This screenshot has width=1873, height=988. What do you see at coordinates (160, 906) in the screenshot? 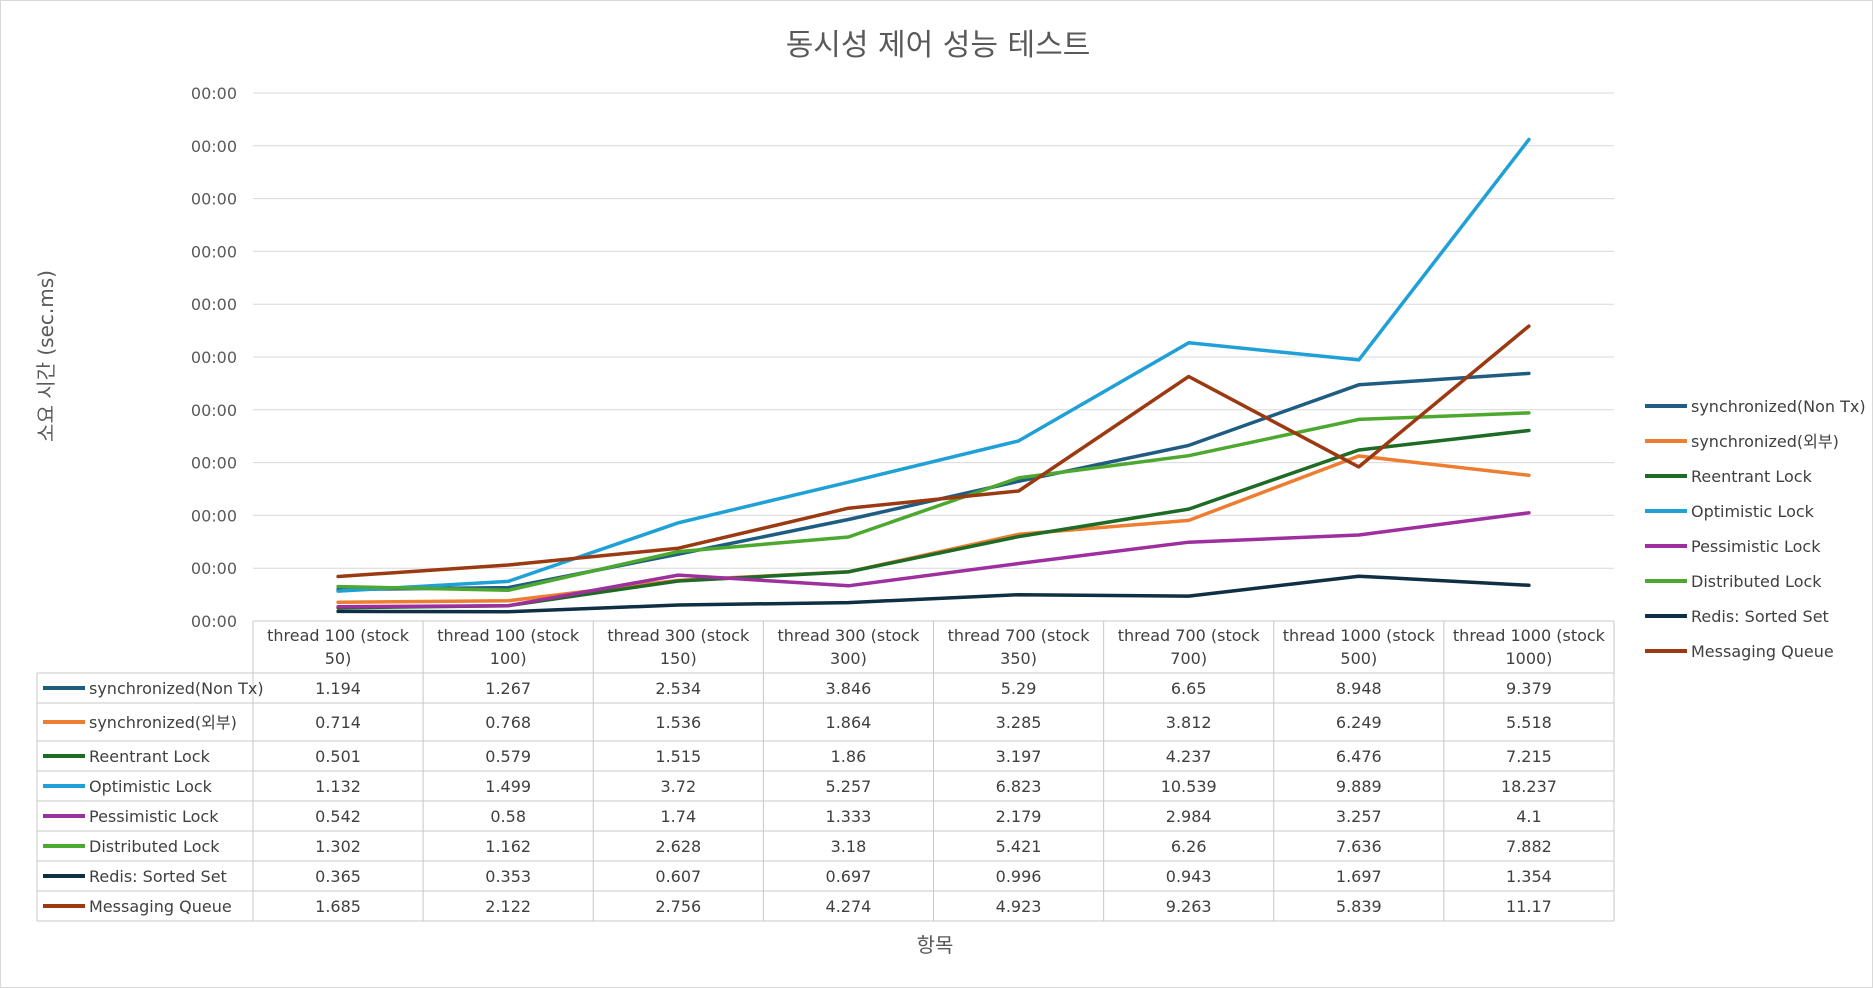
I see `row-label: Messaging Queue` at bounding box center [160, 906].